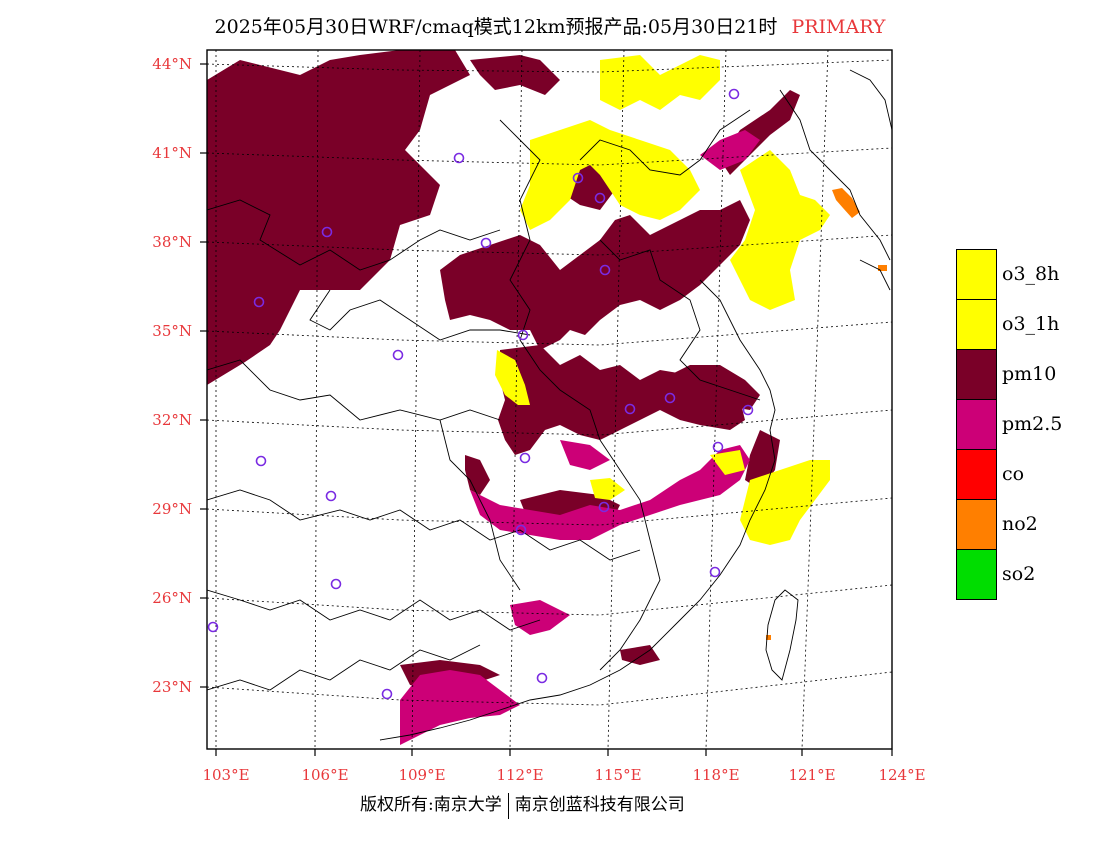  Describe the element at coordinates (172, 687) in the screenshot. I see `lat-label-23: 23°N` at that location.